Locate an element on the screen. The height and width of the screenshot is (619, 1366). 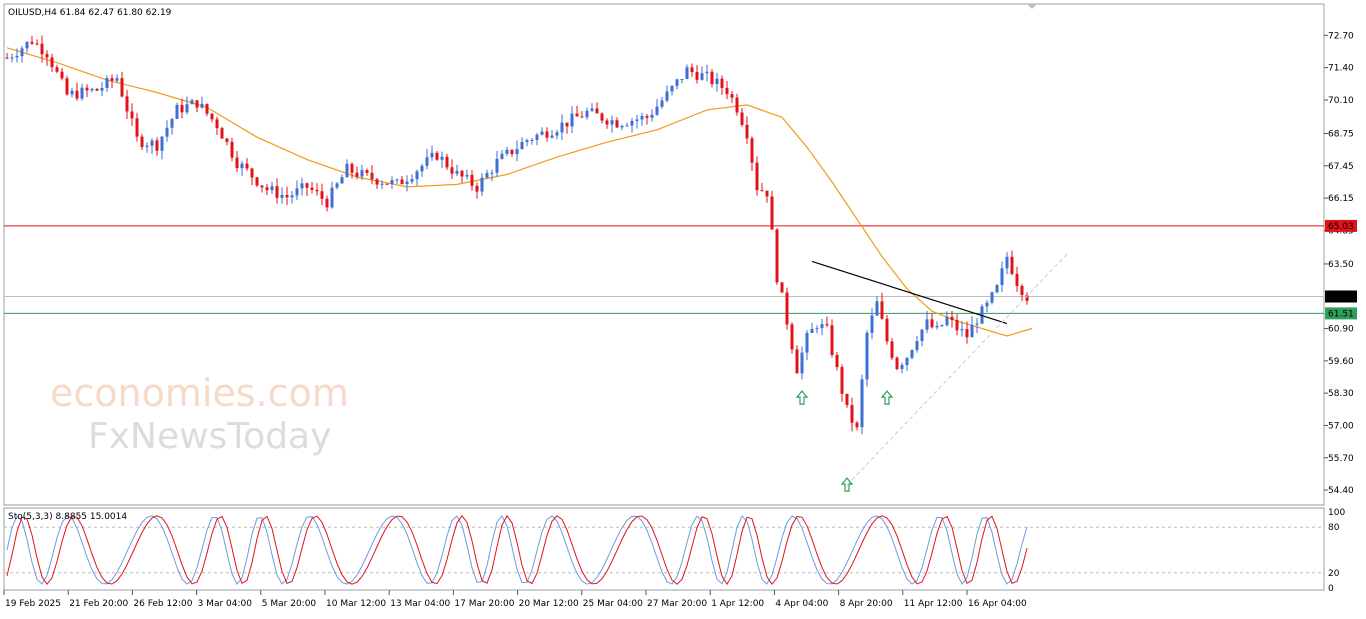
time-tick-label: 16 Apr 04:00 is located at coordinates (997, 604).